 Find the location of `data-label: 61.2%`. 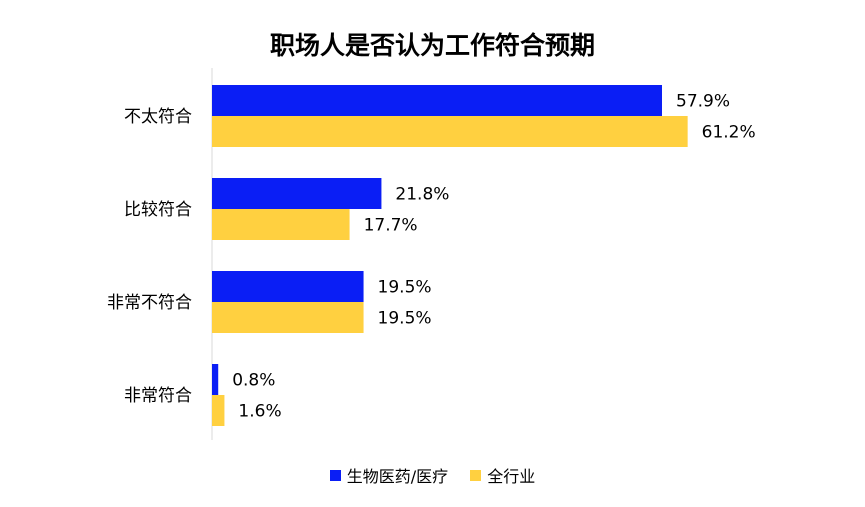

data-label: 61.2% is located at coordinates (729, 133).